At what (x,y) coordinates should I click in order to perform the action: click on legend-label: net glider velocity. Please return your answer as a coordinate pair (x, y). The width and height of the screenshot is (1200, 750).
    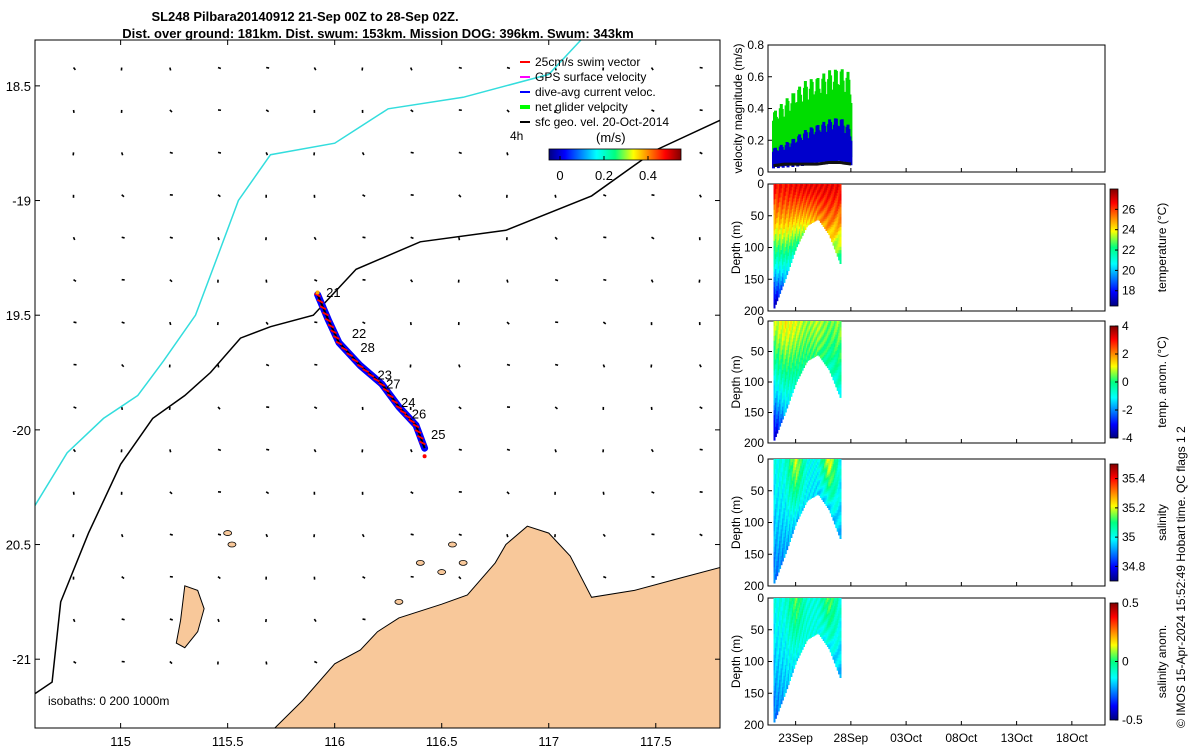
    Looking at the image, I should click on (581, 107).